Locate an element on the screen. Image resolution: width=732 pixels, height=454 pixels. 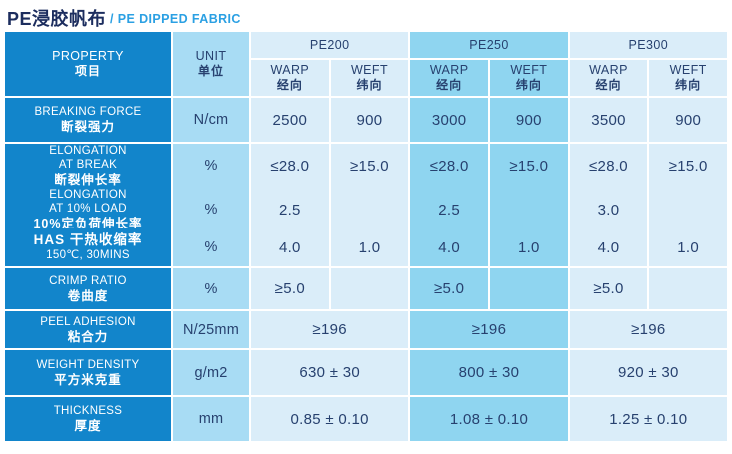
property-cell: ELONGATION AT 10% LOAD 10%定负荷伸长率 is located at coordinates (88, 210).